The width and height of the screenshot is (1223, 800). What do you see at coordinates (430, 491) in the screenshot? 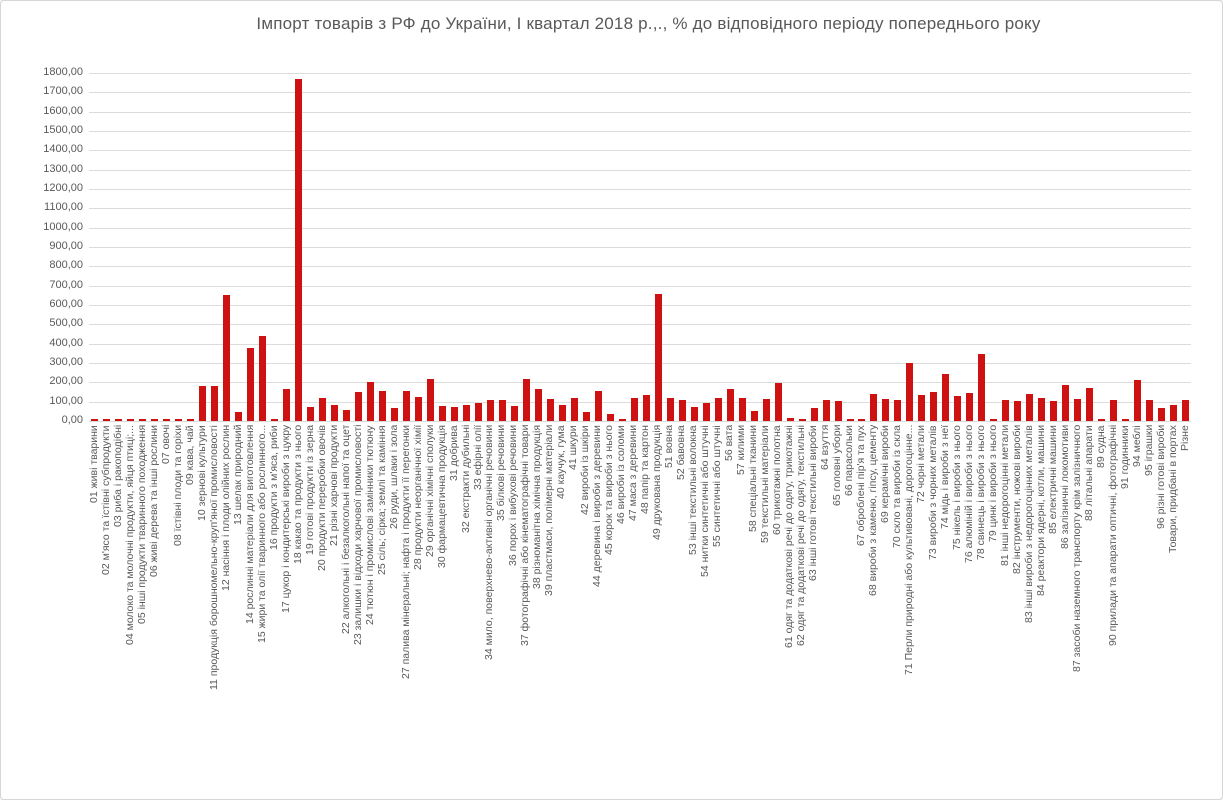
I see `x-axis-label: 29 органічні хімічні сполуки` at bounding box center [430, 491].